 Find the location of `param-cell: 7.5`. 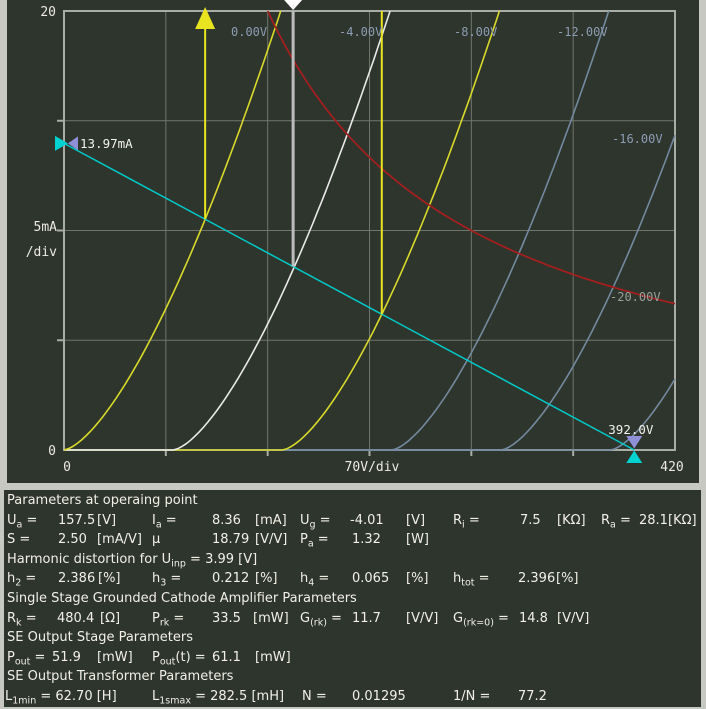

param-cell: 7.5 is located at coordinates (530, 520).